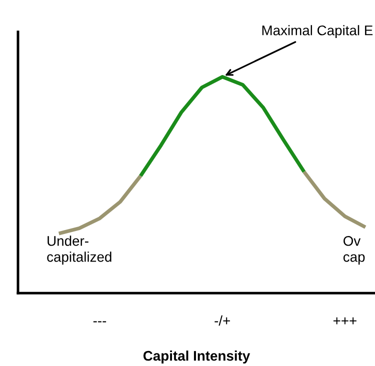  Describe the element at coordinates (354, 250) in the screenshot. I see `annotation: Ov cap` at that location.